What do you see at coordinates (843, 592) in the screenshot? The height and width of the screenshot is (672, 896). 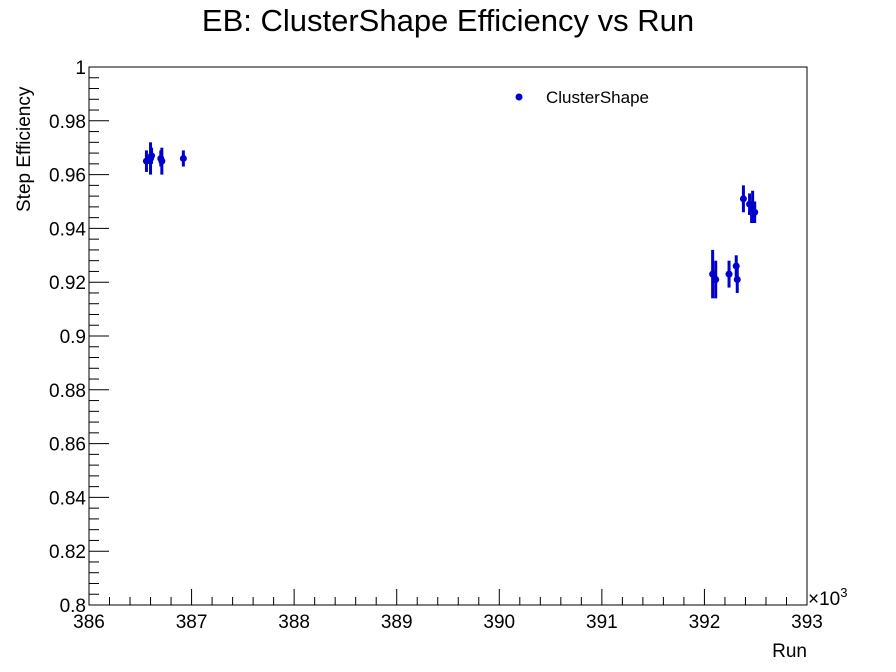 I see `x-axis-multiplier-exponent: 3` at bounding box center [843, 592].